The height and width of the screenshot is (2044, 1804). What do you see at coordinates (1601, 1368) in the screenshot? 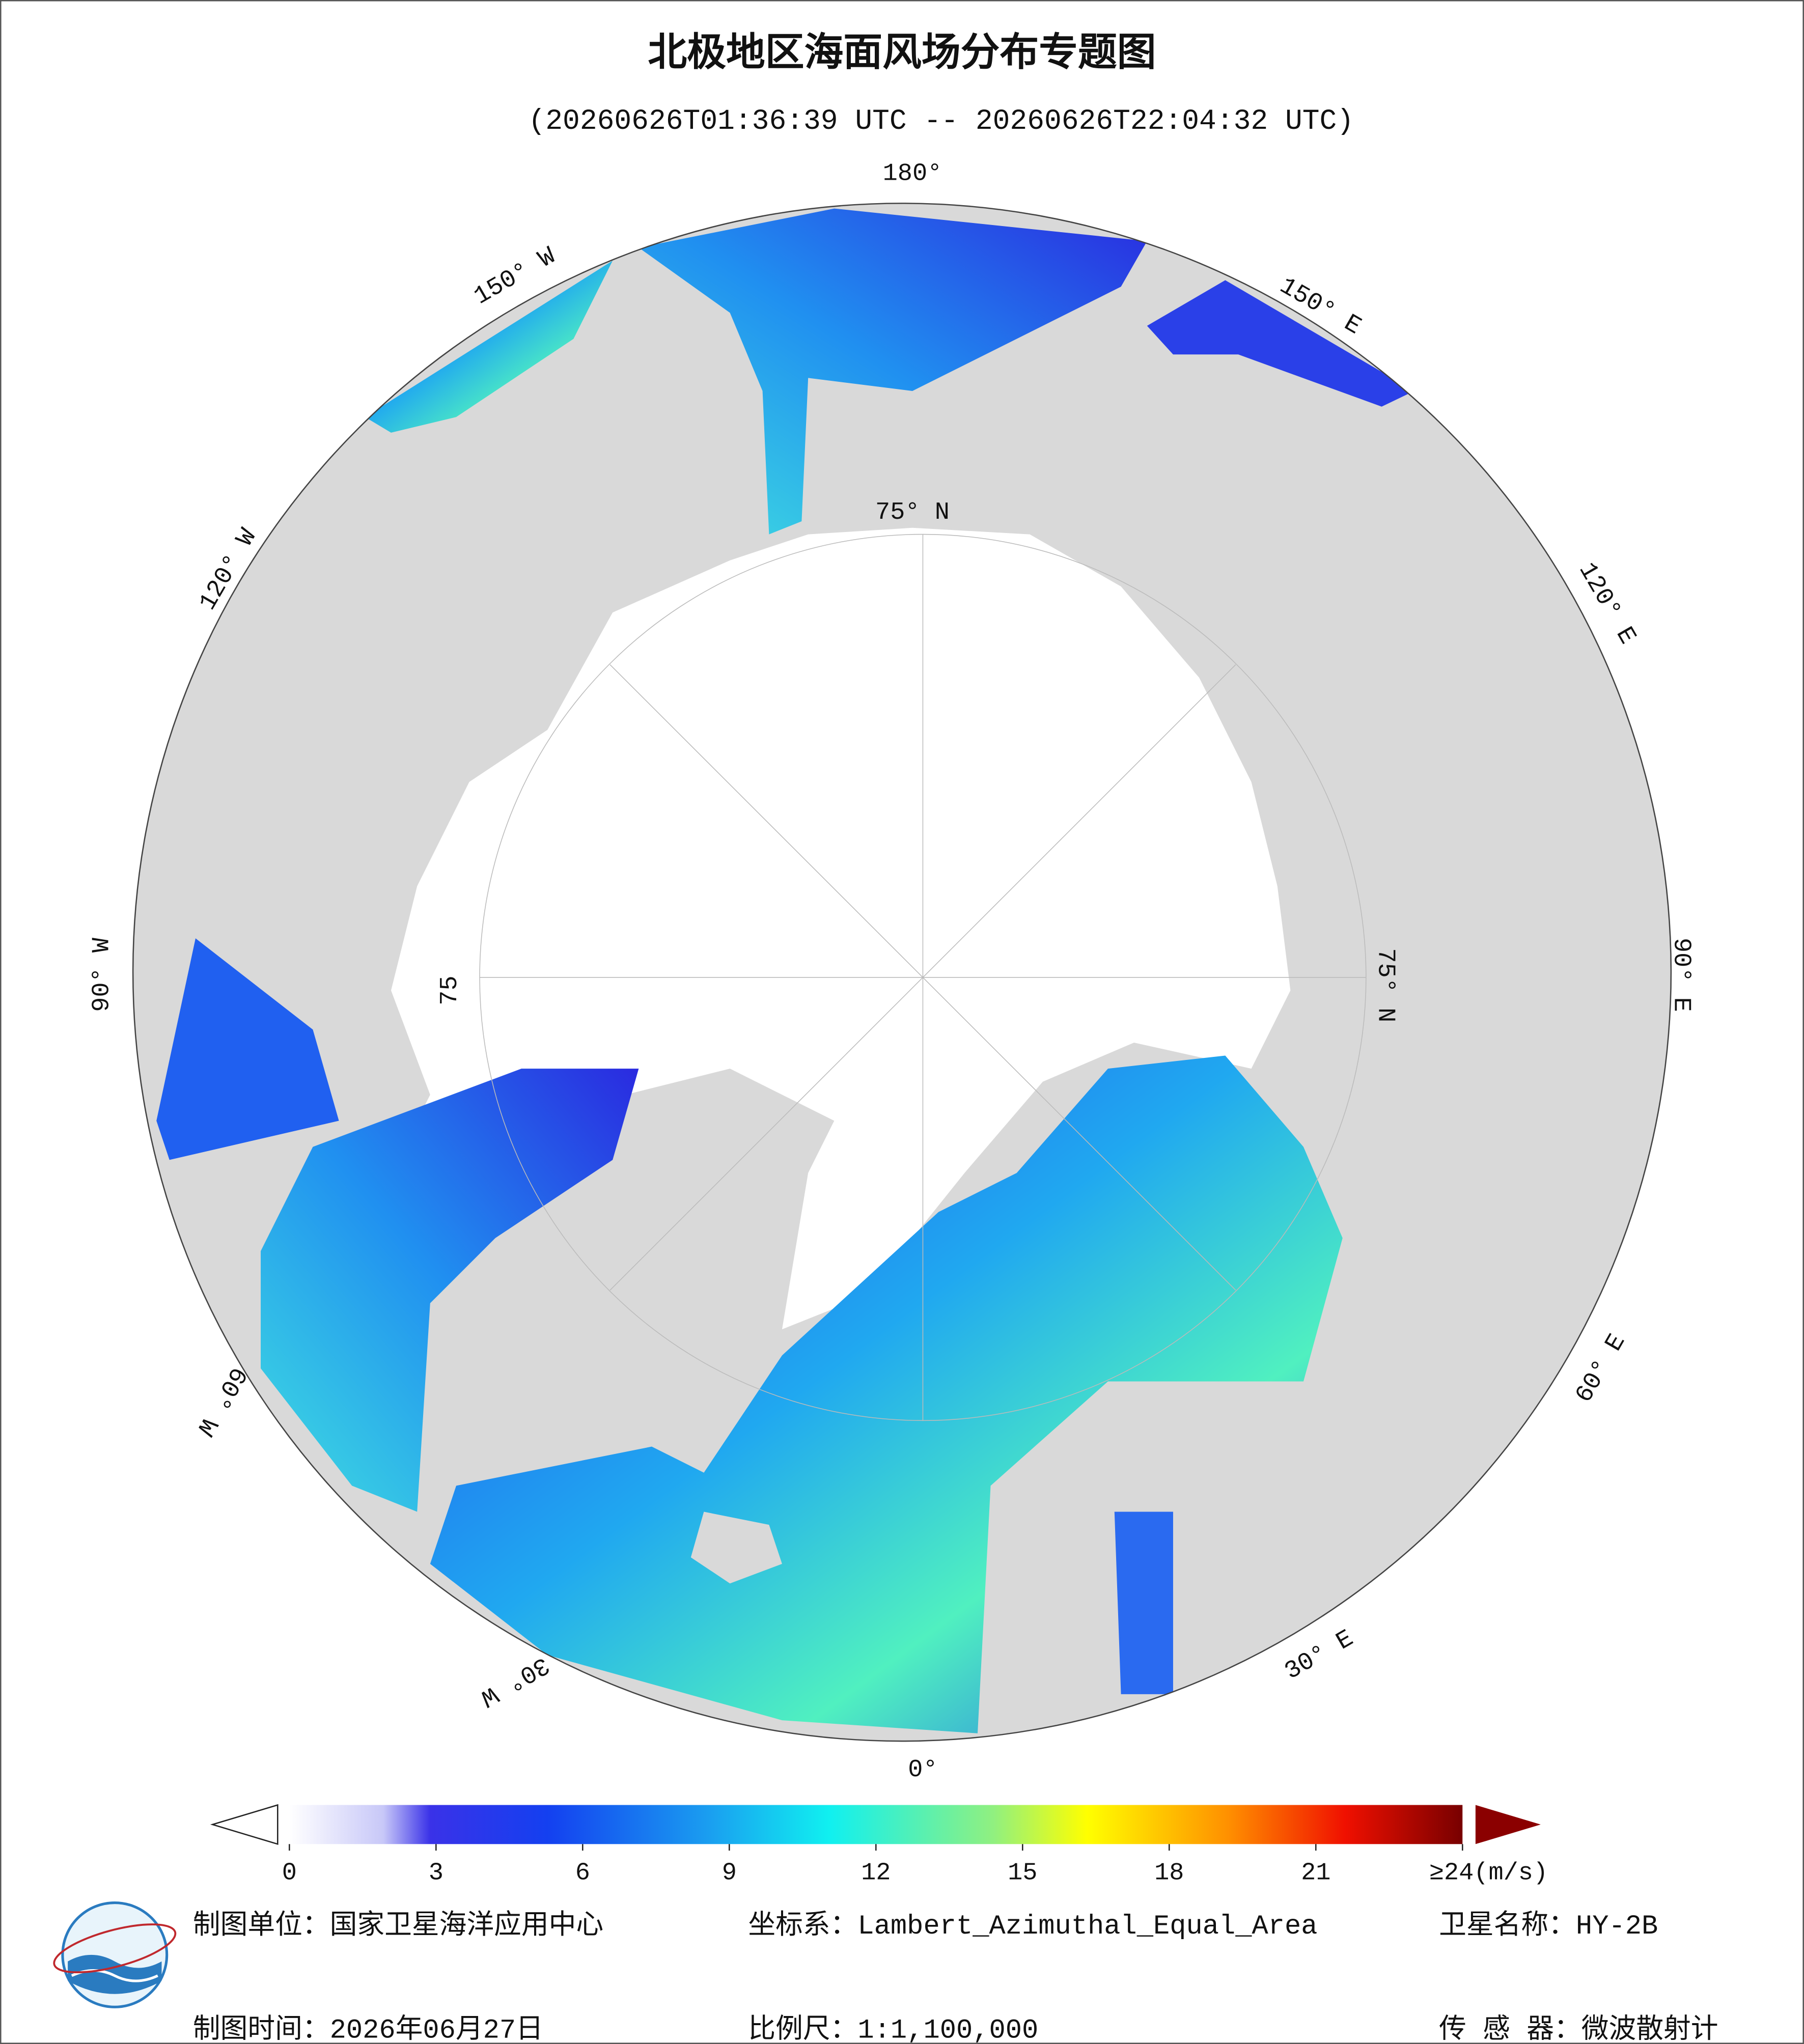
I see `graticule-label: 60° E` at bounding box center [1601, 1368].